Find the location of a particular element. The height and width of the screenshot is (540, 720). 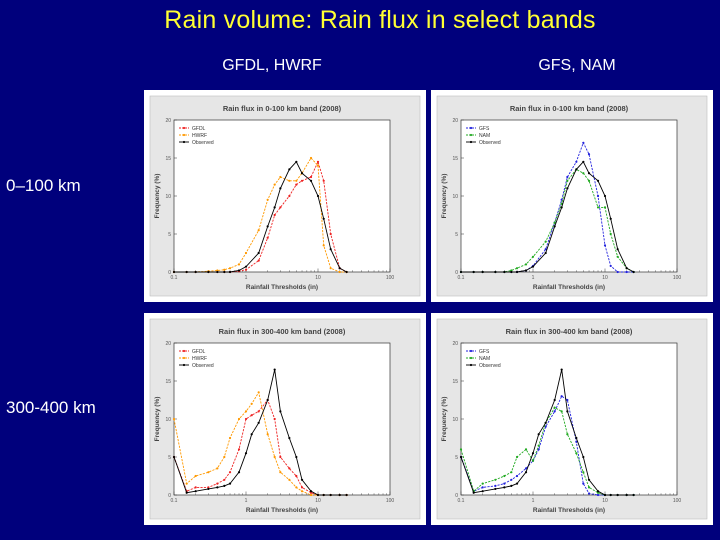

y-tick-label: 10 is located at coordinates (168, 420).